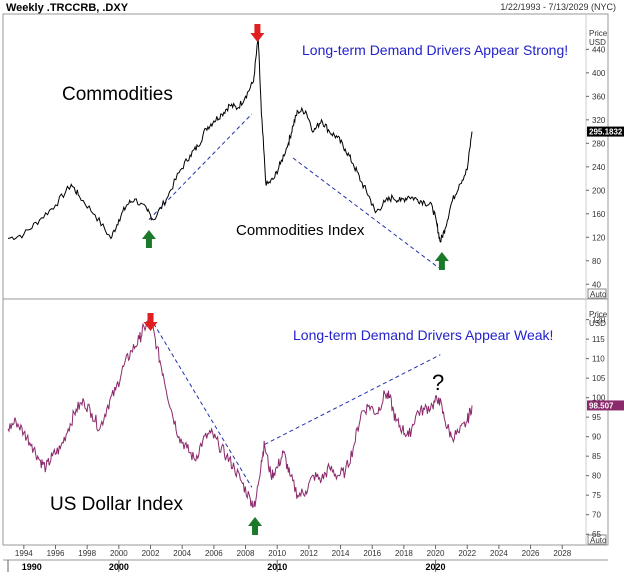 This screenshot has height=583, width=624. What do you see at coordinates (562, 553) in the screenshot?
I see `x-tick-label: 2028` at bounding box center [562, 553].